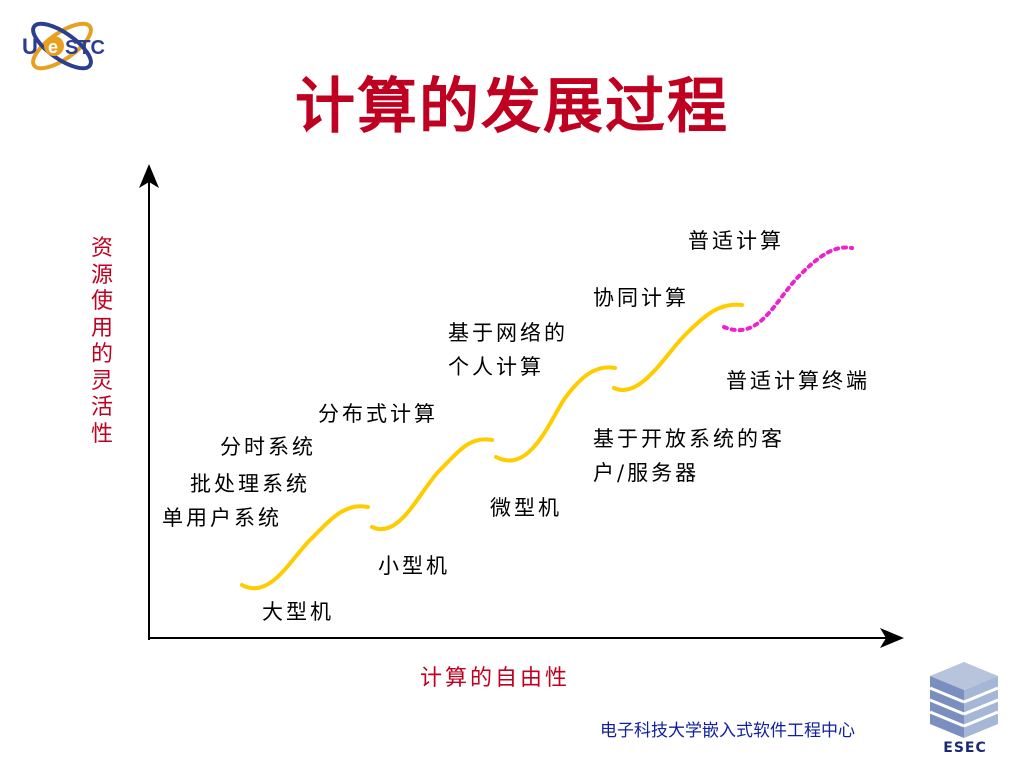  Describe the element at coordinates (101, 341) in the screenshot. I see `y-axis-label: 资源使用的灵活性` at that location.